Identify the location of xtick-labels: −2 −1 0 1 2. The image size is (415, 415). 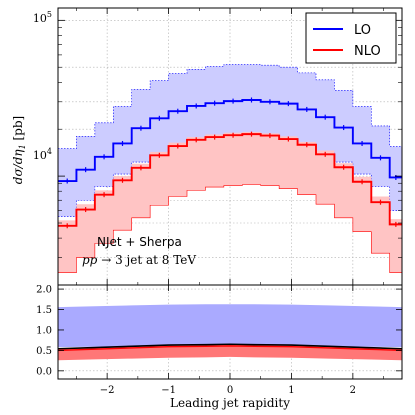
(228, 390).